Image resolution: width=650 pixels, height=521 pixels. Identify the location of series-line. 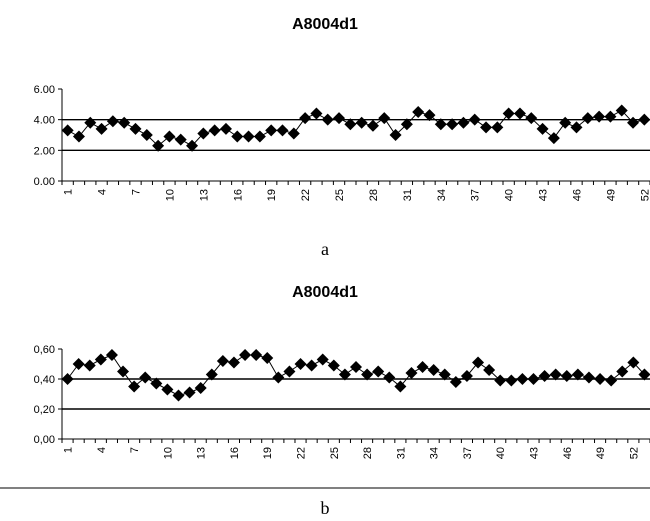
(356, 128).